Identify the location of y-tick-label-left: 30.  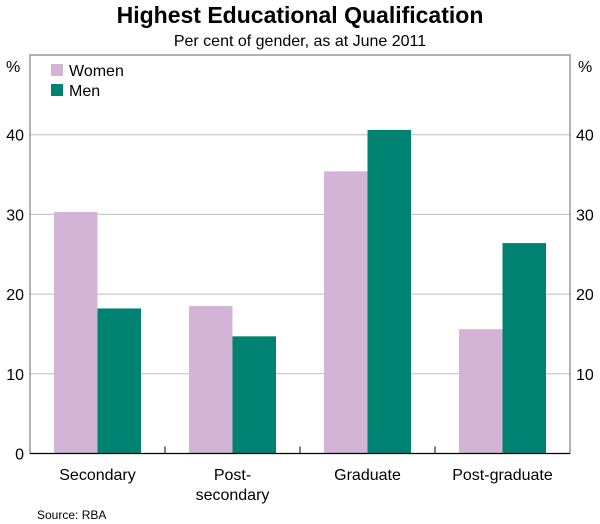
(15, 215).